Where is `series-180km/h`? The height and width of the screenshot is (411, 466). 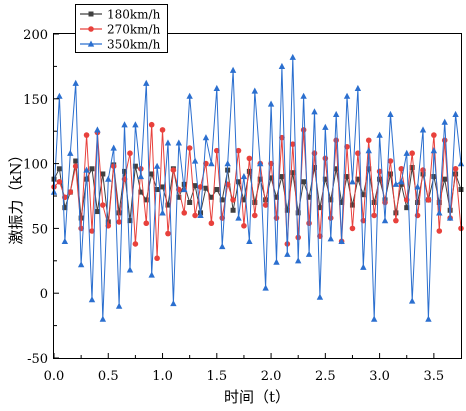
series-180km/h is located at coordinates (257, 191).